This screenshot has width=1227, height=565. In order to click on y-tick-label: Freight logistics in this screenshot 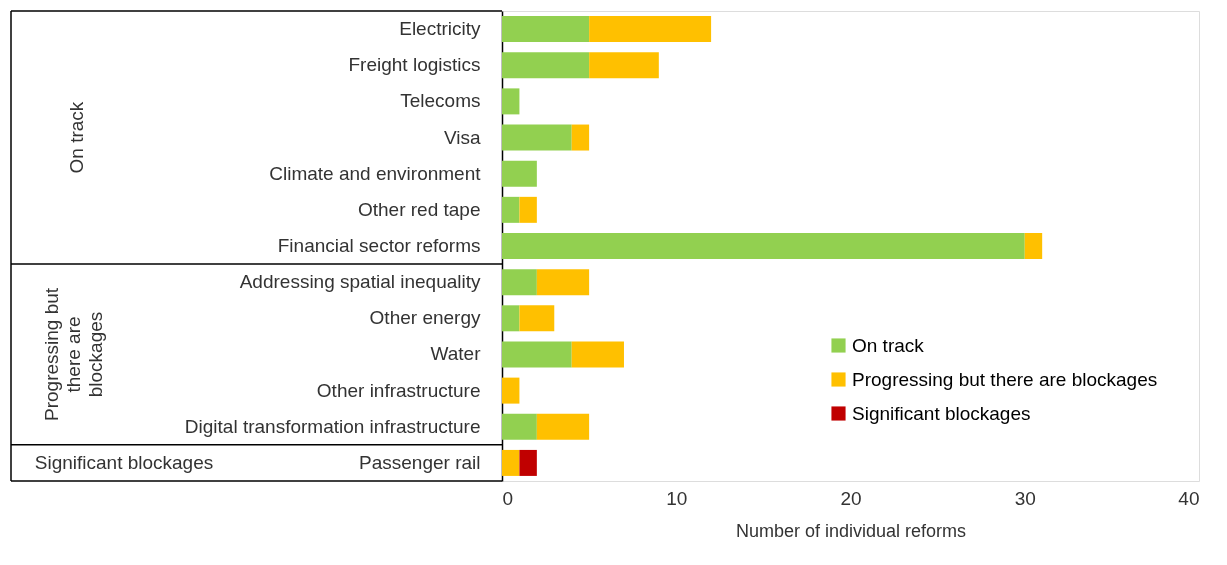, I will do `click(414, 65)`.